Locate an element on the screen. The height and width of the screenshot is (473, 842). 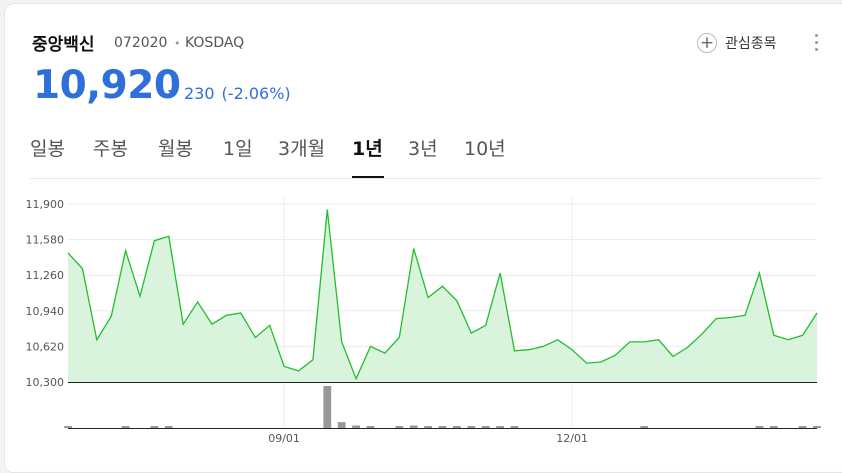
active-tab-underline is located at coordinates (368, 177).